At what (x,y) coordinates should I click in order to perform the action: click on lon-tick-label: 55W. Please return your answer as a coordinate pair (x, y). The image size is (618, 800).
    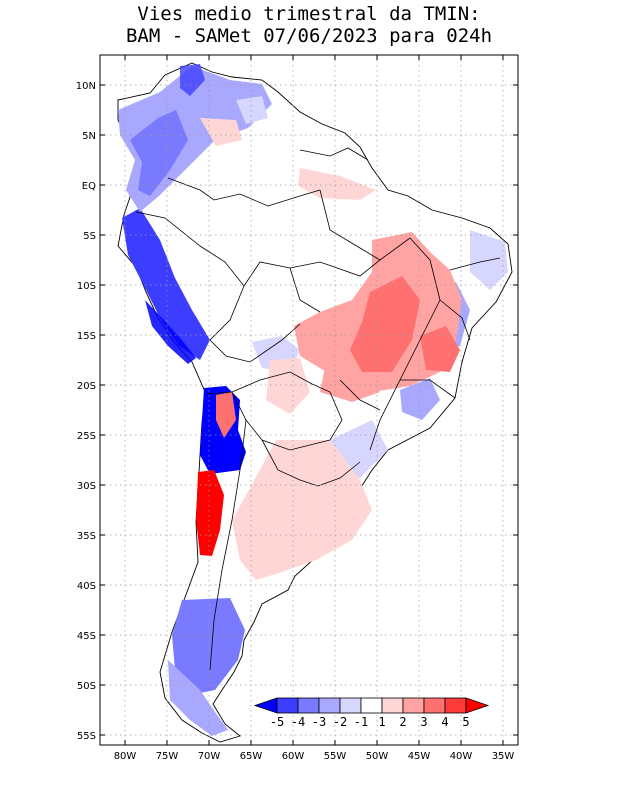
    Looking at the image, I should click on (335, 756).